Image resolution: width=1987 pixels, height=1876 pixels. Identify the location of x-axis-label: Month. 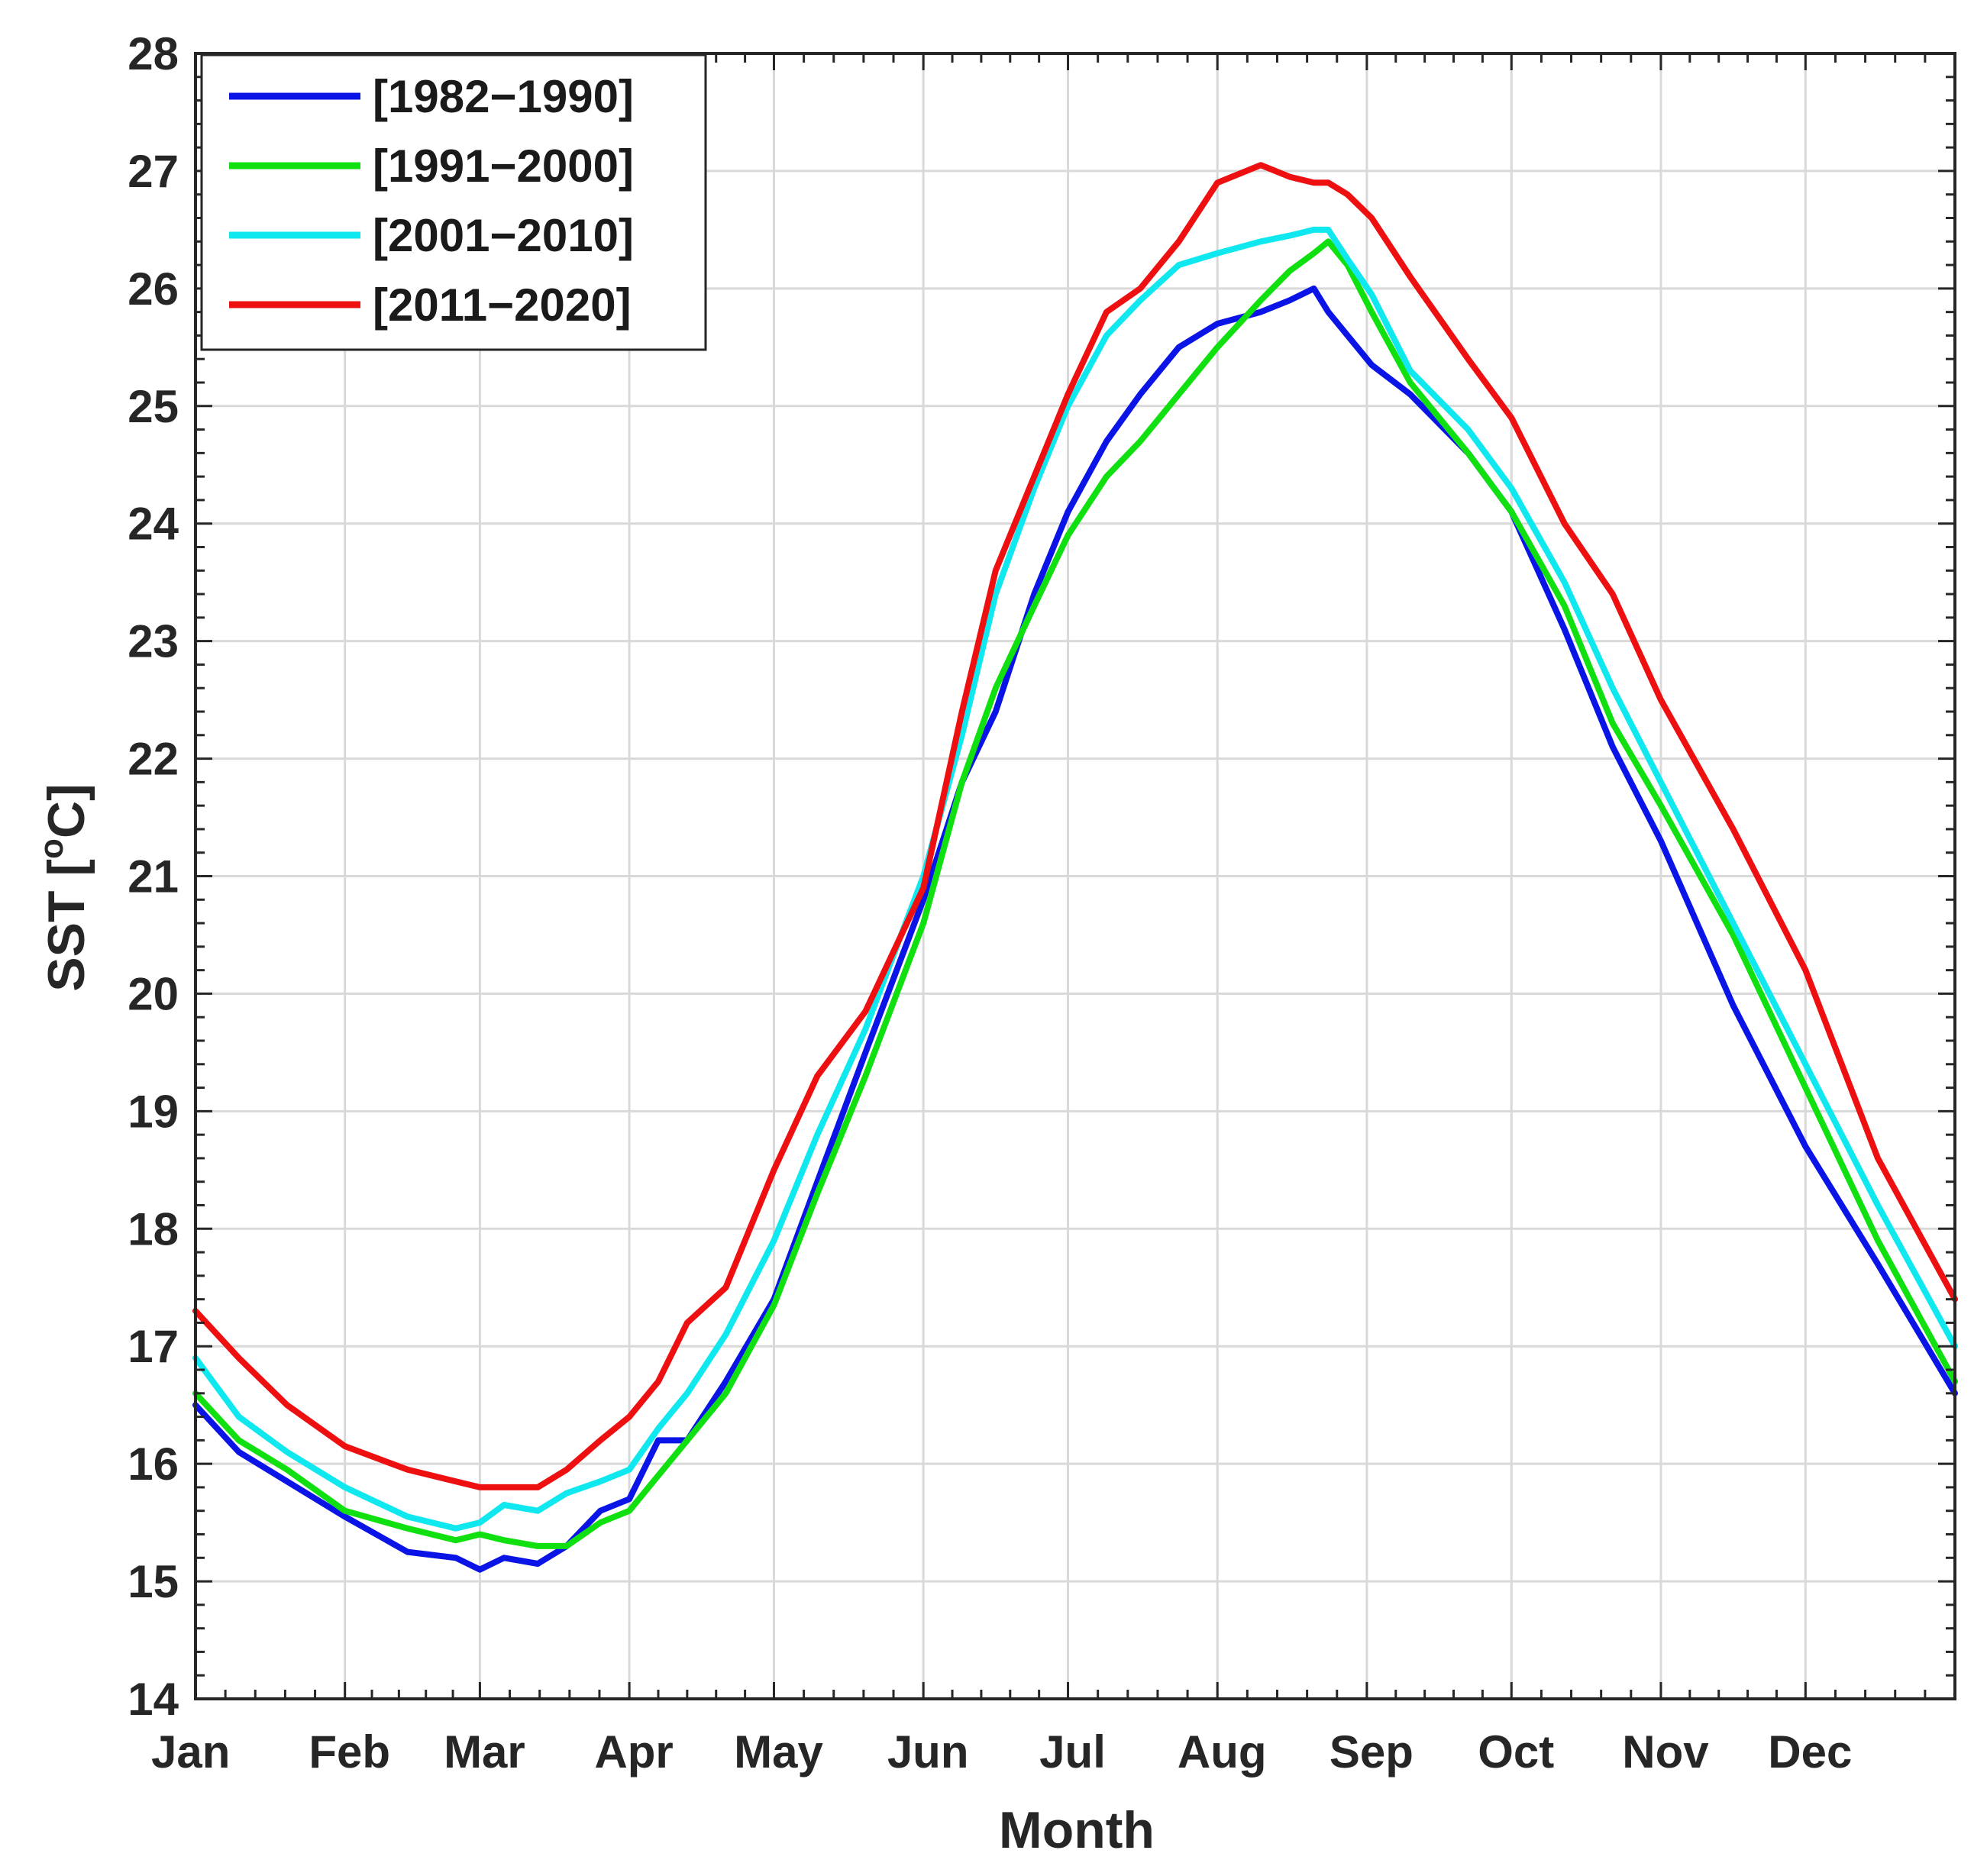
(1077, 1830).